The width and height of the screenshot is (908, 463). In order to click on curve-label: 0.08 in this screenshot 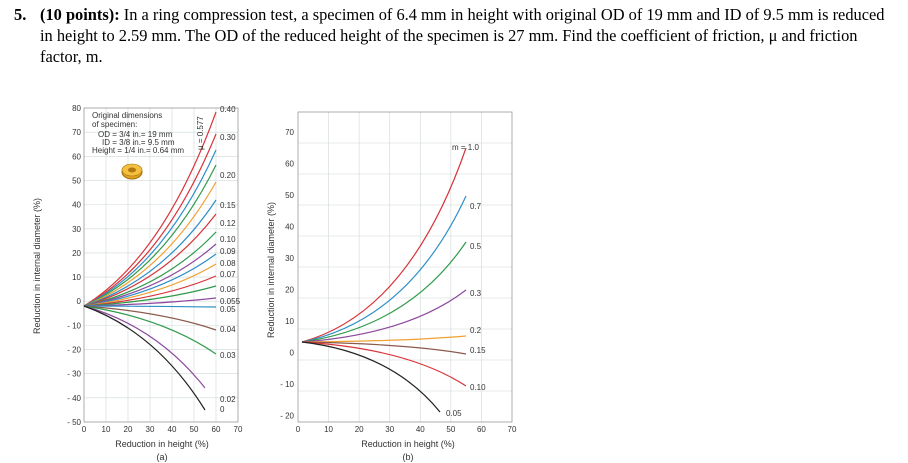, I will do `click(228, 263)`.